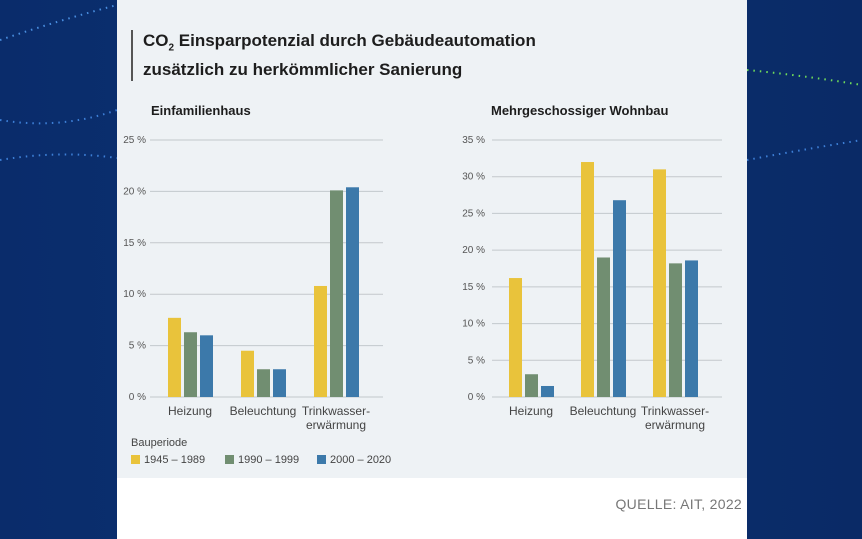  I want to click on y-tick-label: 30 %, so click(473, 177).